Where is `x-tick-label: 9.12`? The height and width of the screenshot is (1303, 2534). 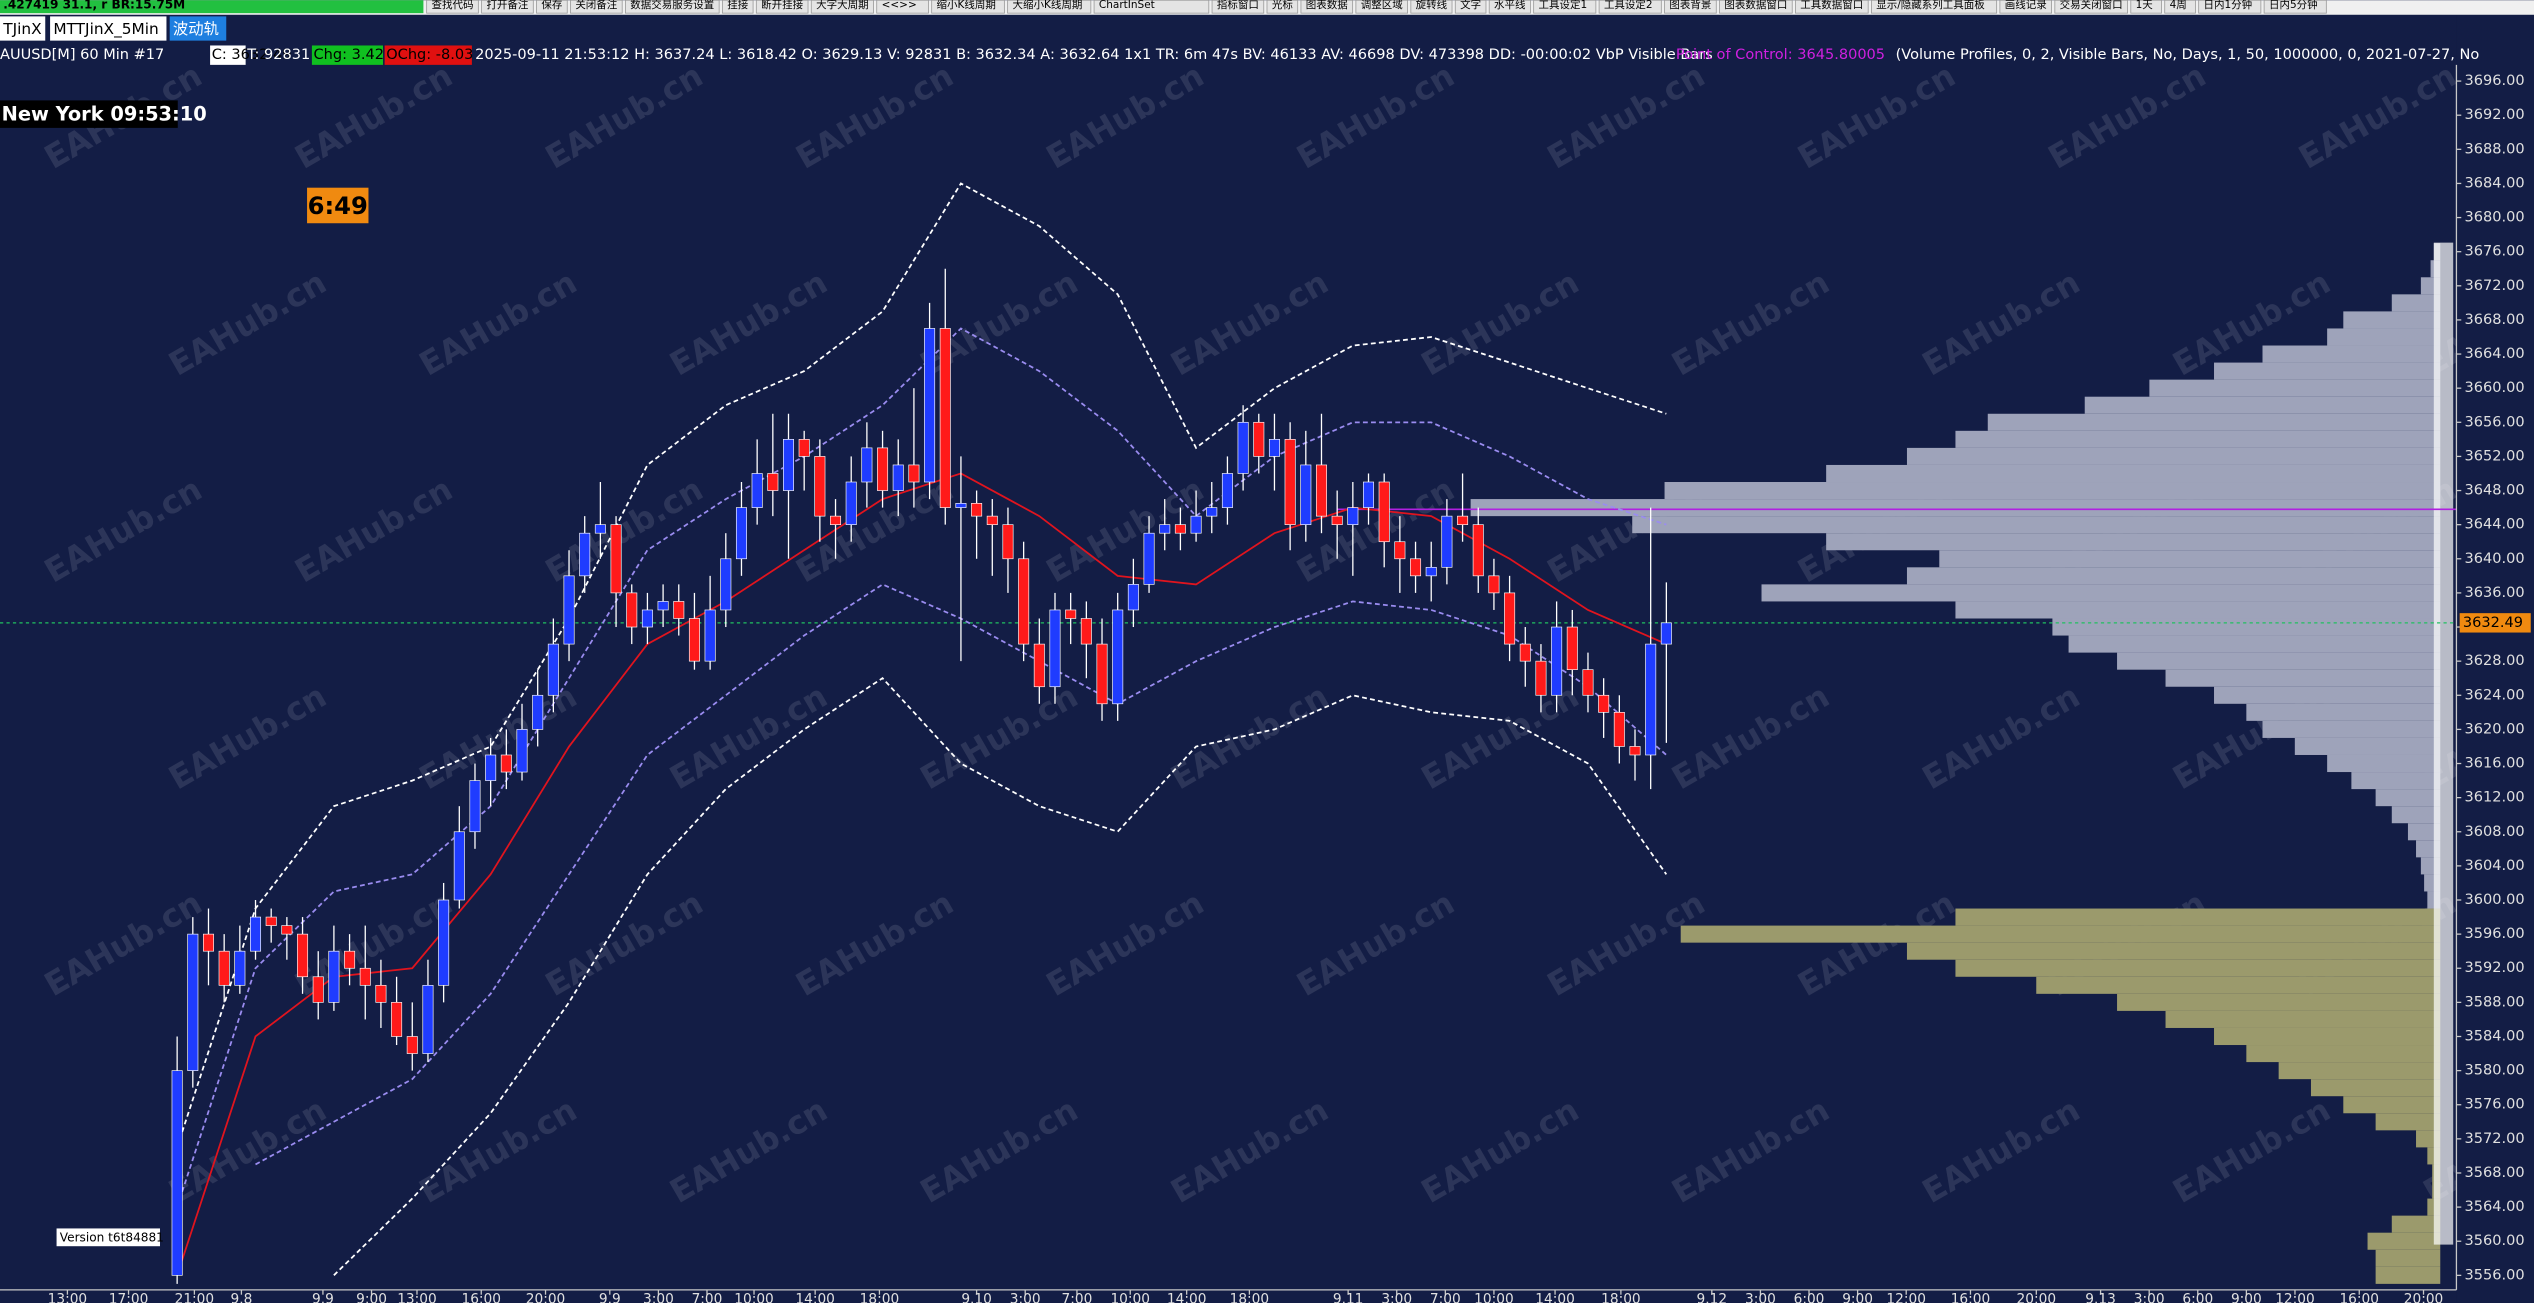
x-tick-label: 9.12 is located at coordinates (1712, 1297).